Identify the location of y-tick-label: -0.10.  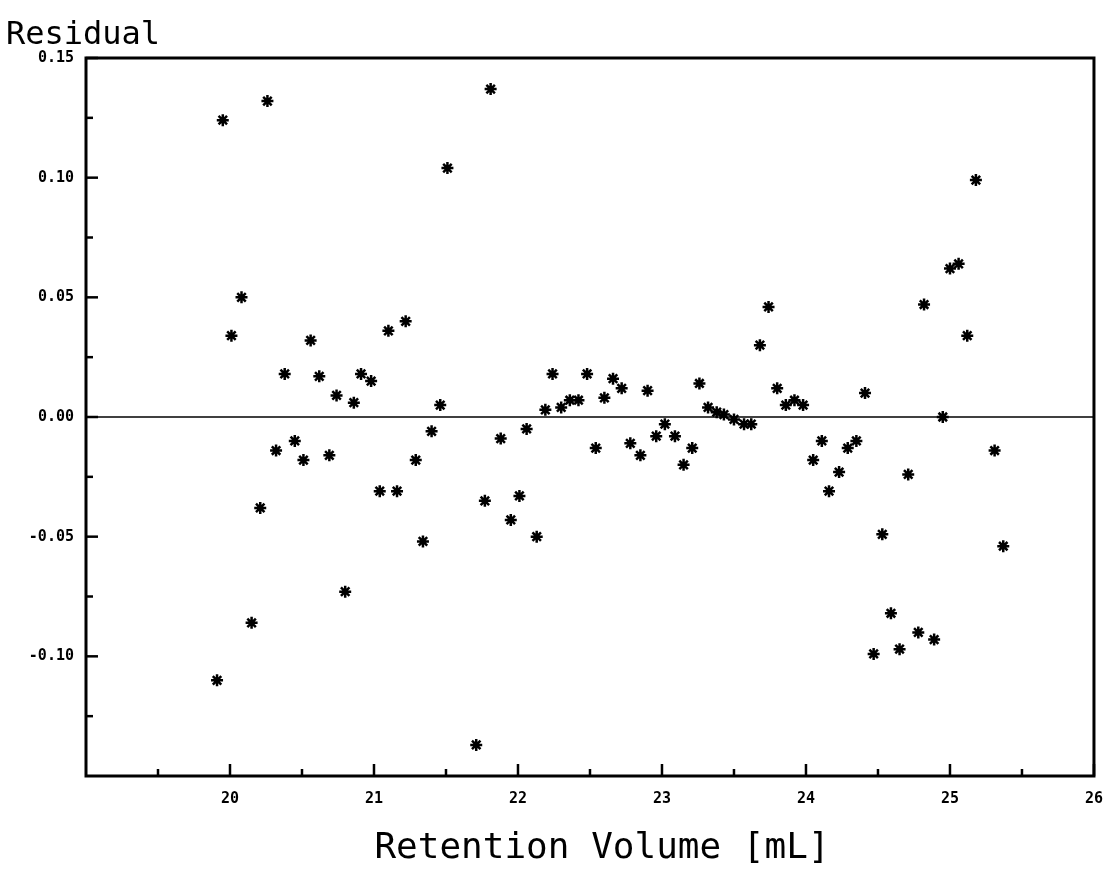
(51, 655).